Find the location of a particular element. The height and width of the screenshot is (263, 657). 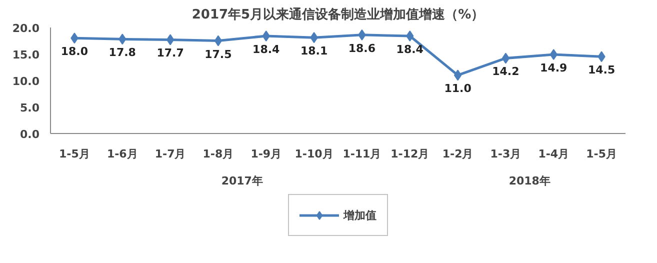

data-label: 17.8 is located at coordinates (122, 53).